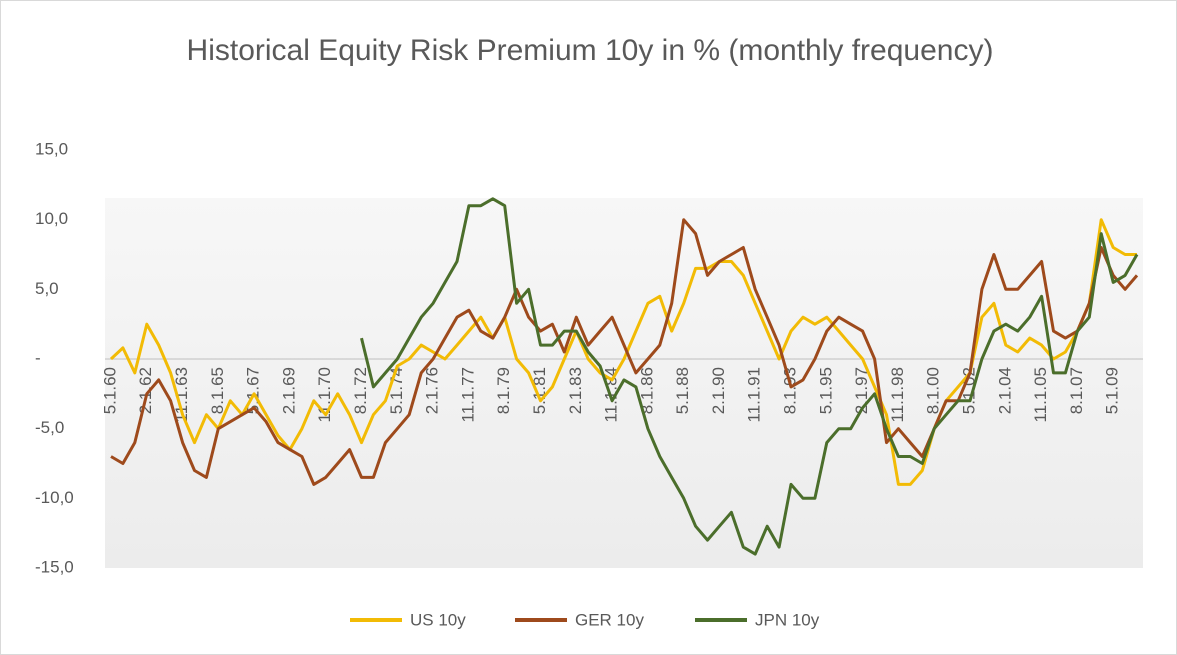  What do you see at coordinates (682, 390) in the screenshot?
I see `x-tick-label: 5.1.88` at bounding box center [682, 390].